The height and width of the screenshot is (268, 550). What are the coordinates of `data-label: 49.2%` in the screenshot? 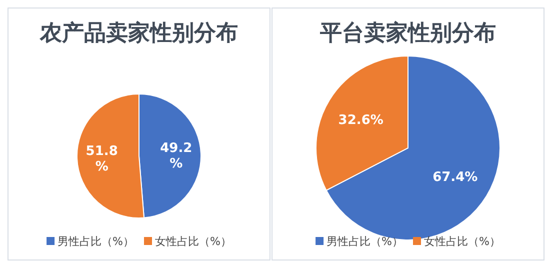 It's located at (176, 156).